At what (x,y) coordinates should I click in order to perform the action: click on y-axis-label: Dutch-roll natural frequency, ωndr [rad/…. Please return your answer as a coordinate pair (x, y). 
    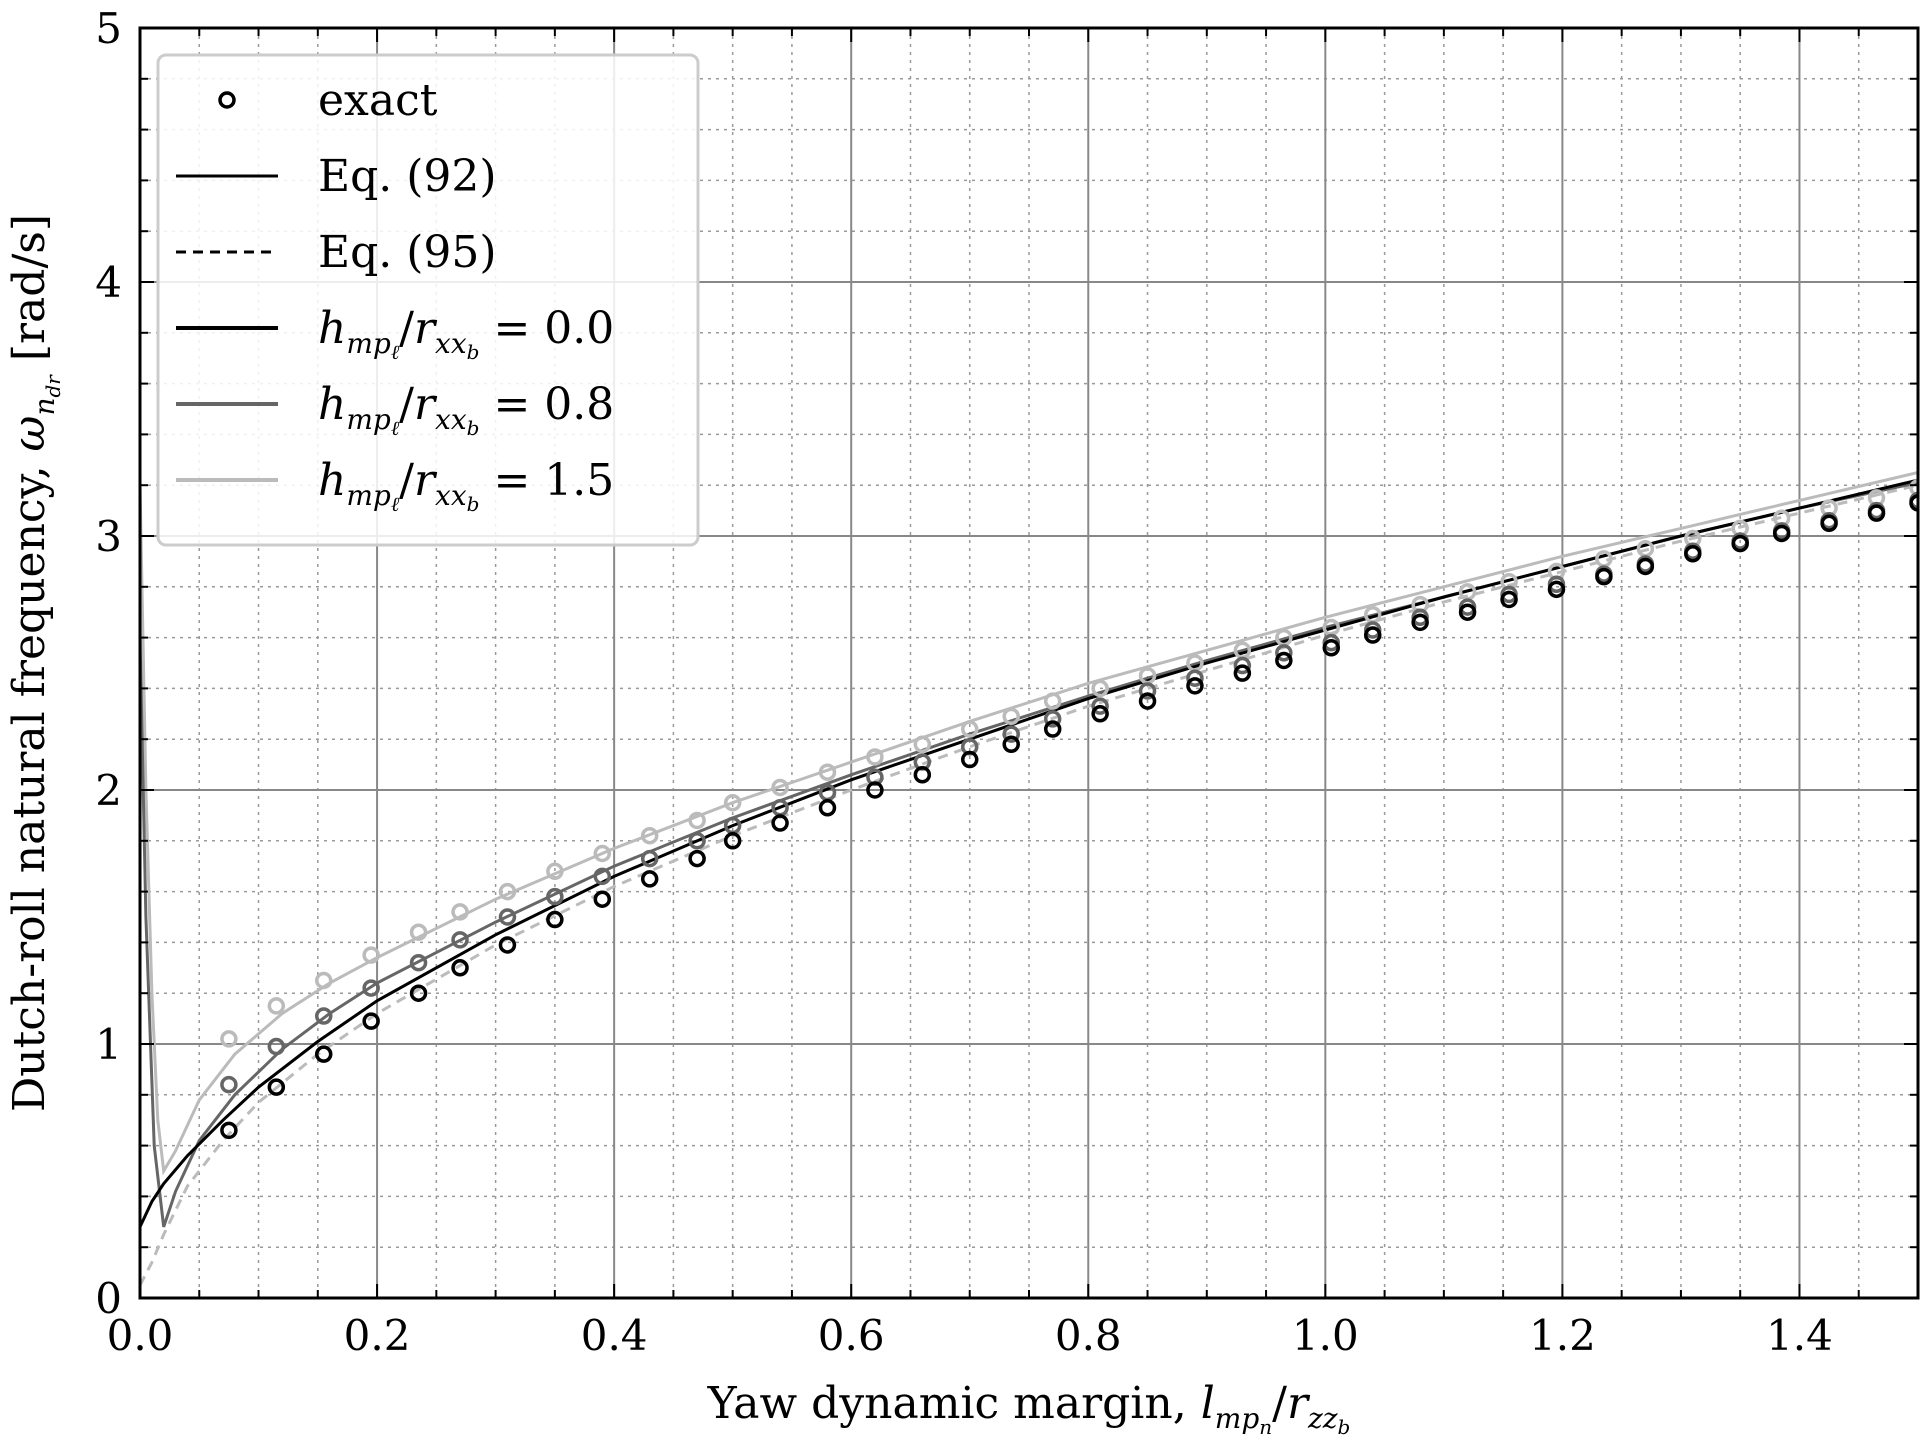
    Looking at the image, I should click on (34, 663).